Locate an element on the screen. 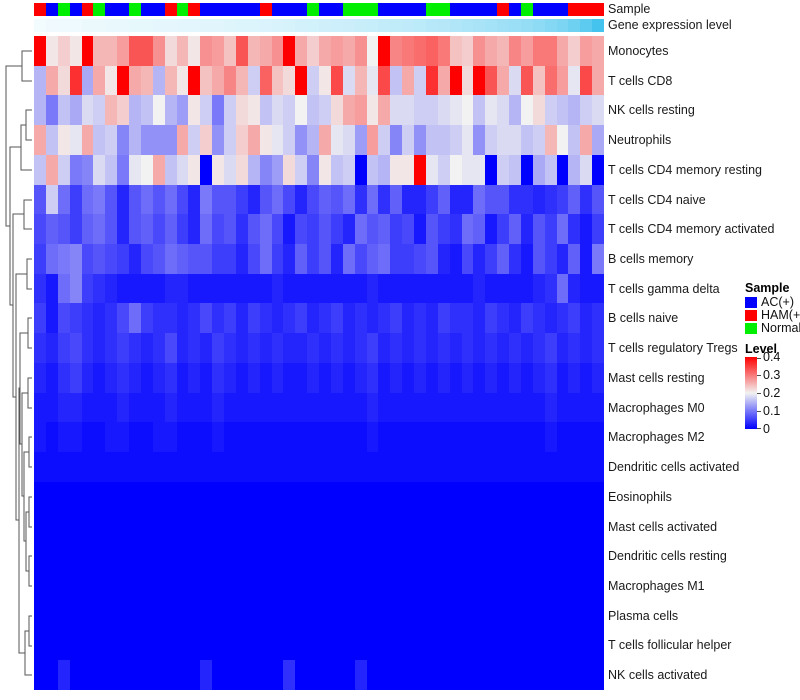  heatmap-row is located at coordinates (319, 675).